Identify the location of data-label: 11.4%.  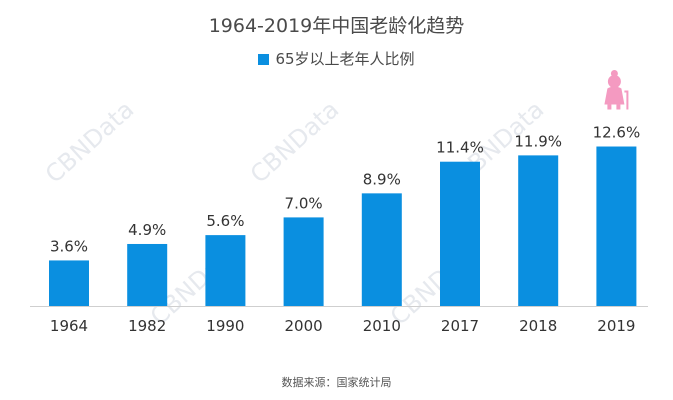
(460, 148).